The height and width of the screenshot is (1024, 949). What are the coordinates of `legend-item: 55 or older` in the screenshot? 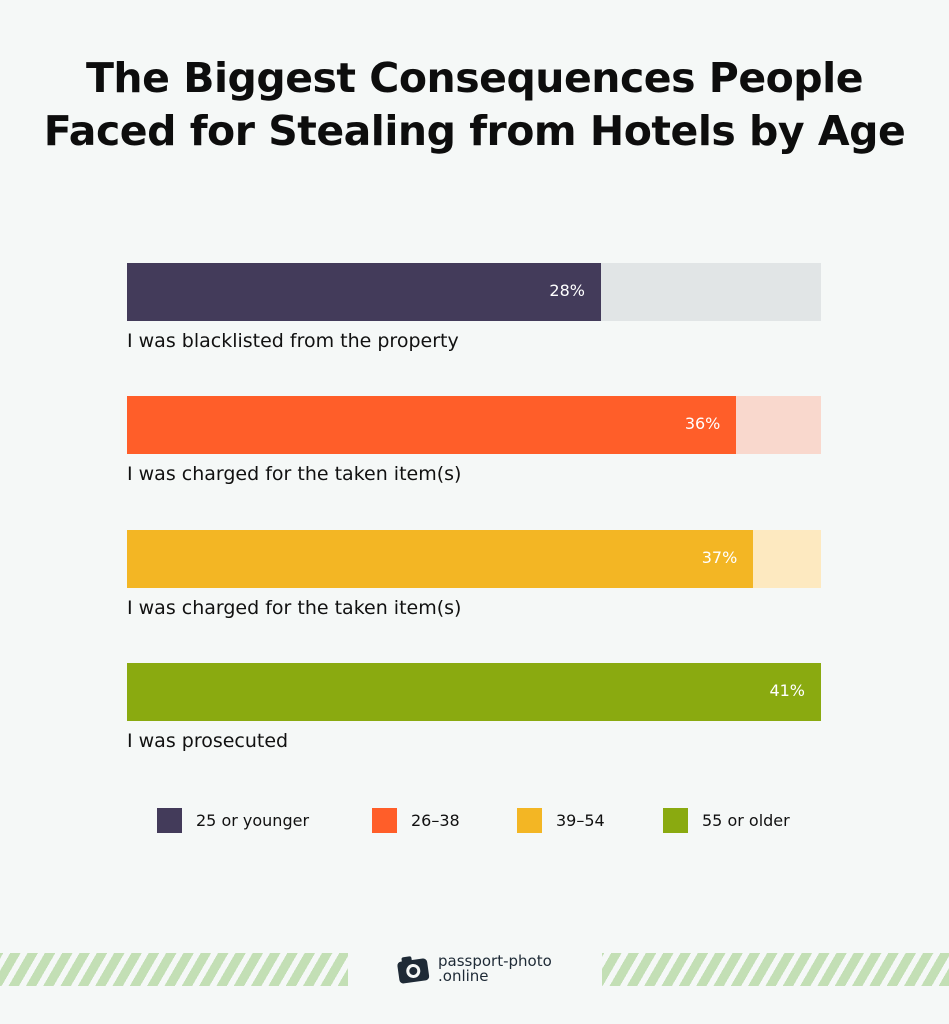 It's located at (726, 820).